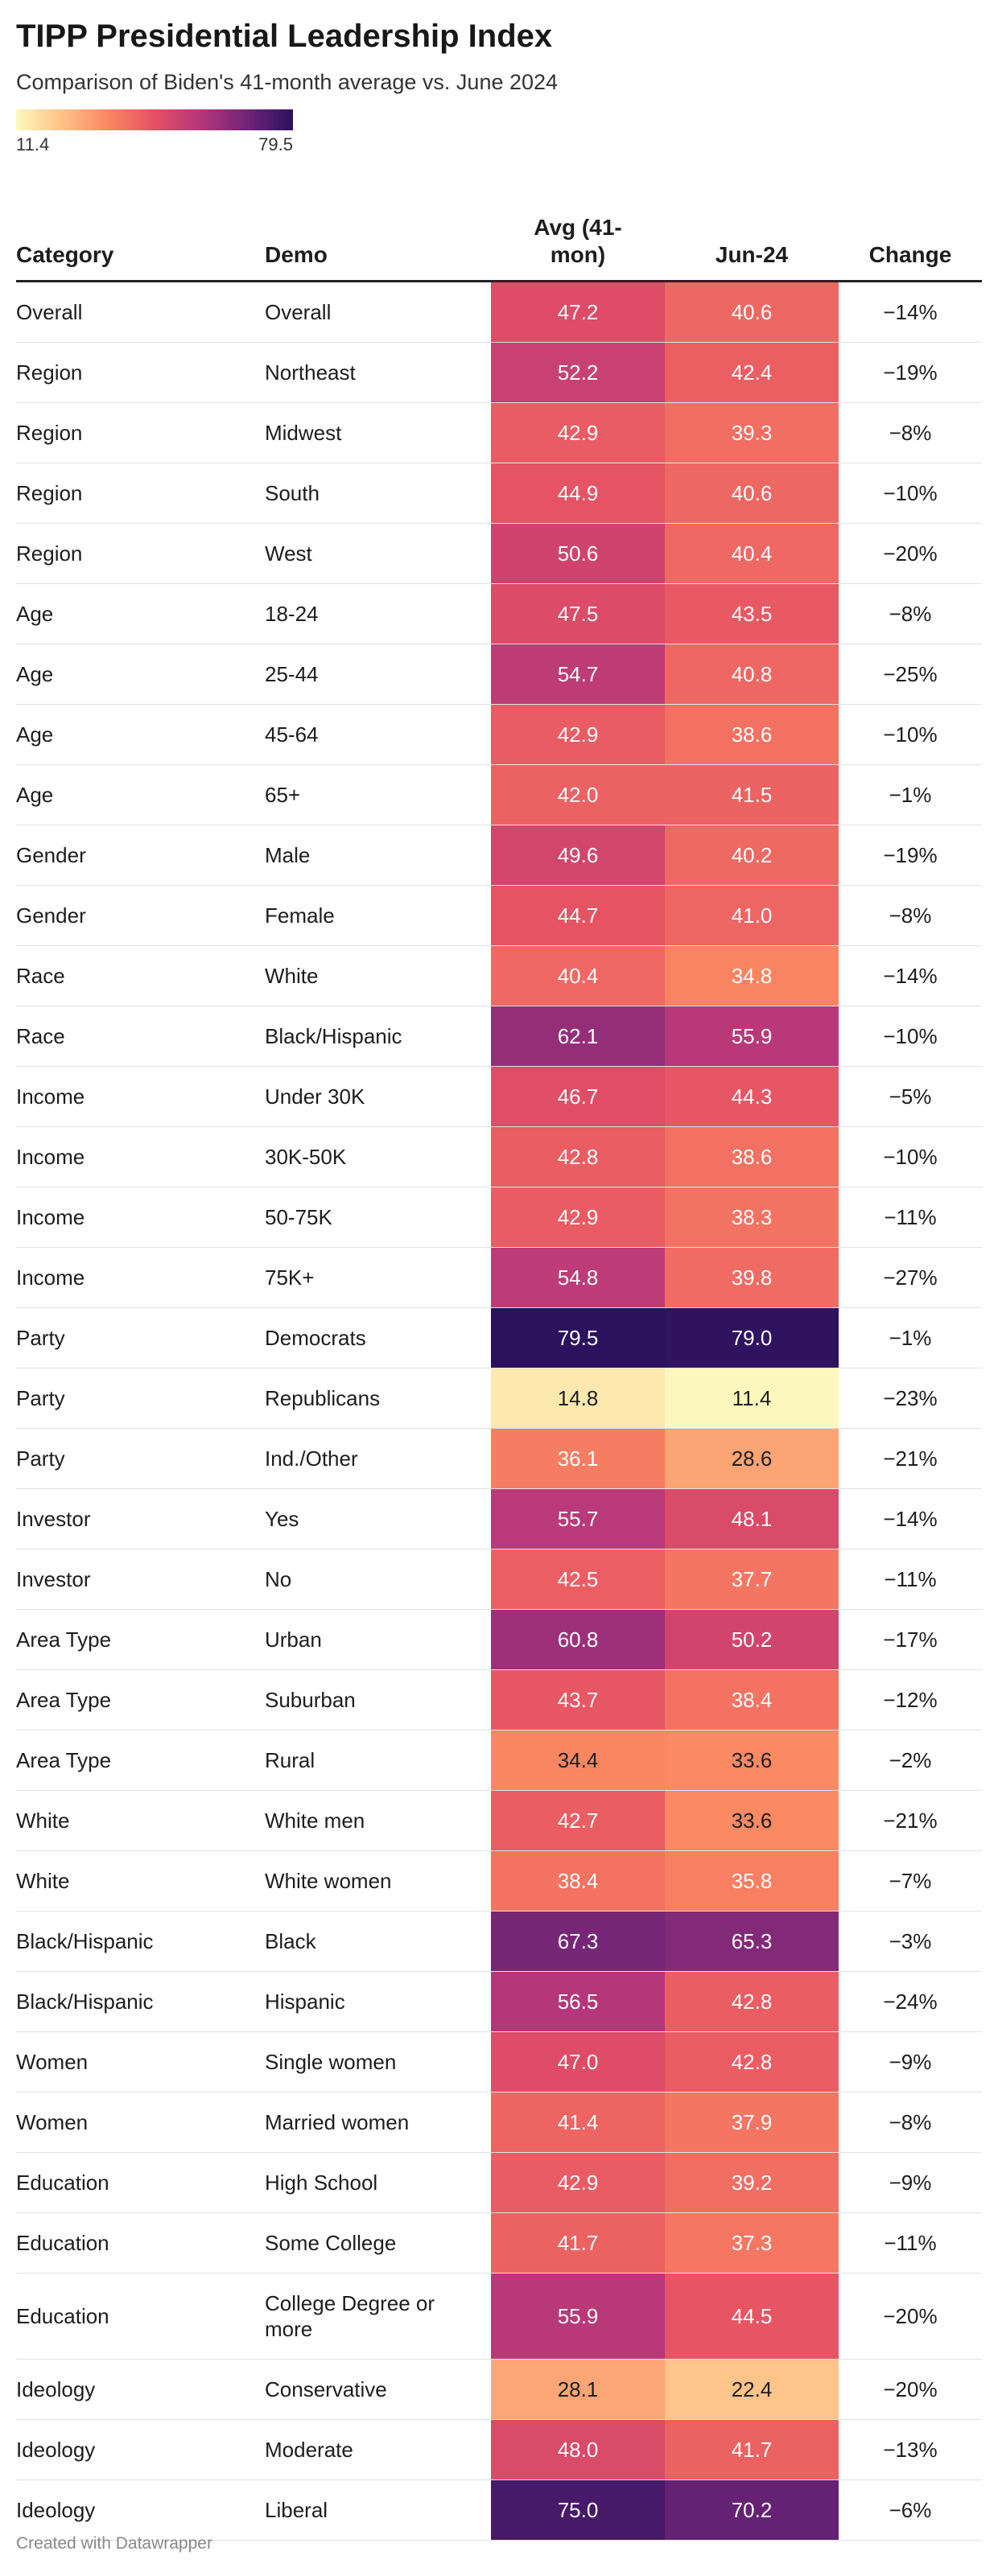 The height and width of the screenshot is (2576, 998). Describe the element at coordinates (910, 613) in the screenshot. I see `change-cell: −8%` at that location.